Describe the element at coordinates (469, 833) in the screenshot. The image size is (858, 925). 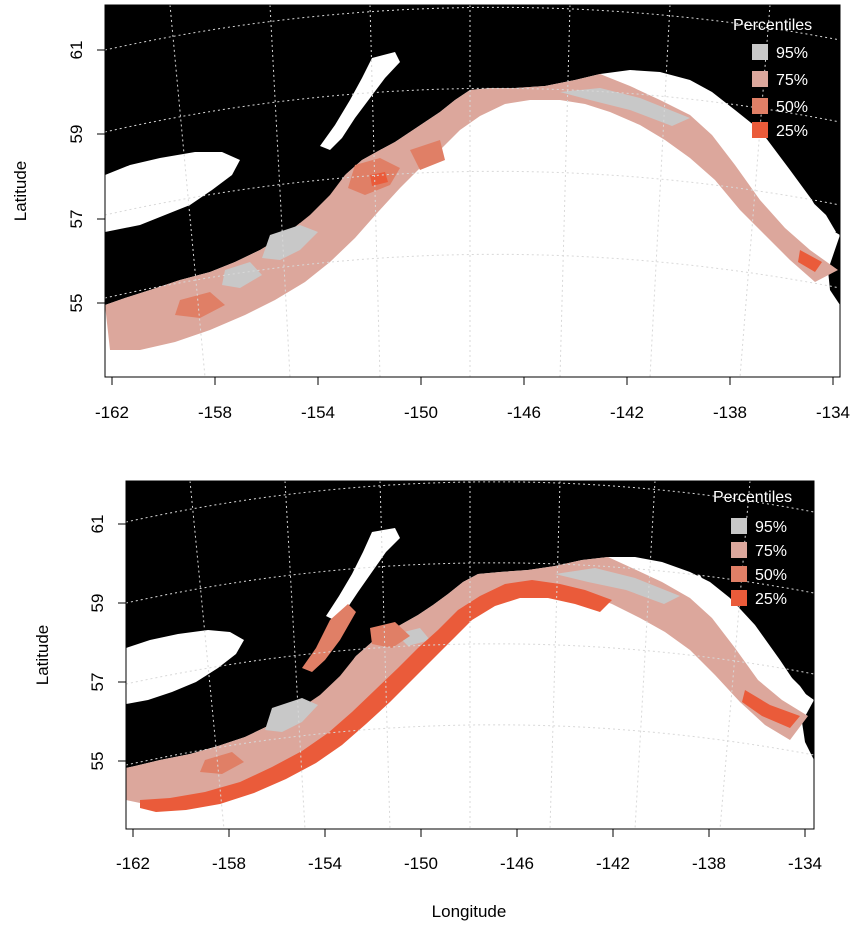
I see `x-axis-bottom` at that location.